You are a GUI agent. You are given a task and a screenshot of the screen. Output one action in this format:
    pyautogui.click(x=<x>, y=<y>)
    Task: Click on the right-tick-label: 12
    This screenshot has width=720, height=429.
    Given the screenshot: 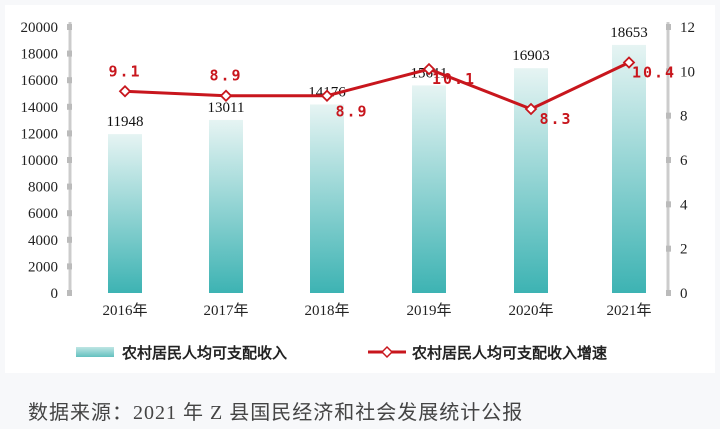 What is the action you would take?
    pyautogui.click(x=687, y=28)
    